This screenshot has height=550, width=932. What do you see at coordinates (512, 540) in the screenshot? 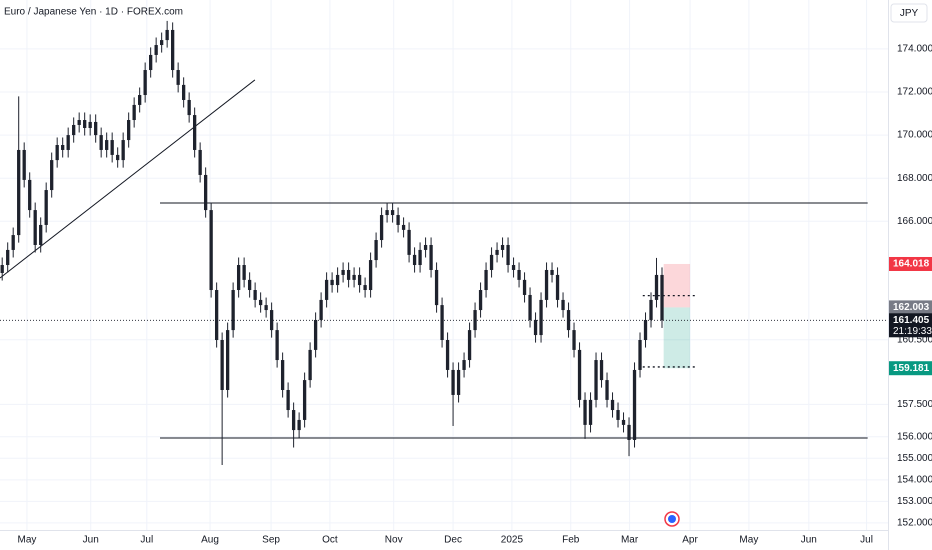
I see `x-tick-label: 2025` at bounding box center [512, 540].